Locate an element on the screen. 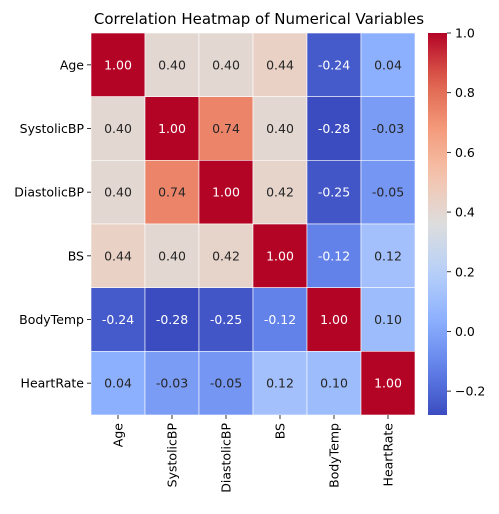 The image size is (499, 514). x-tick-label: HeartRate is located at coordinates (388, 455).